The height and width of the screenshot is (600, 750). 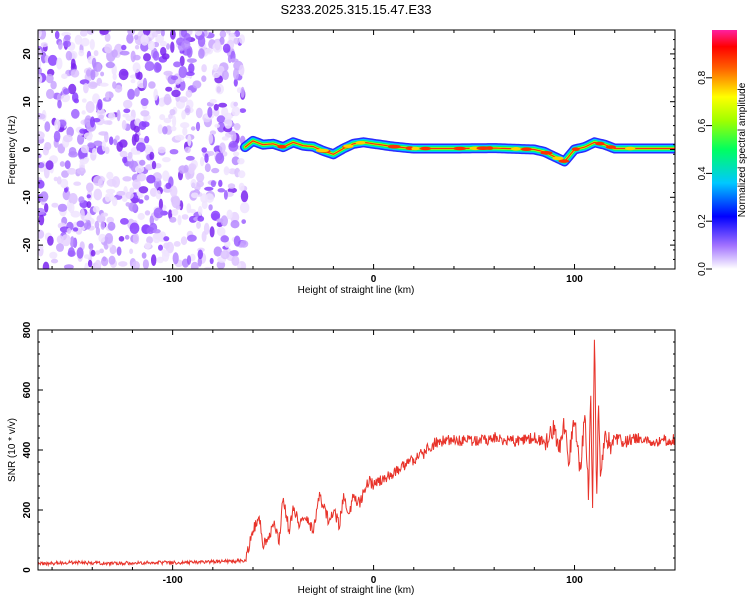 I want to click on colorbar-tick-label: 0.2, so click(x=702, y=221).